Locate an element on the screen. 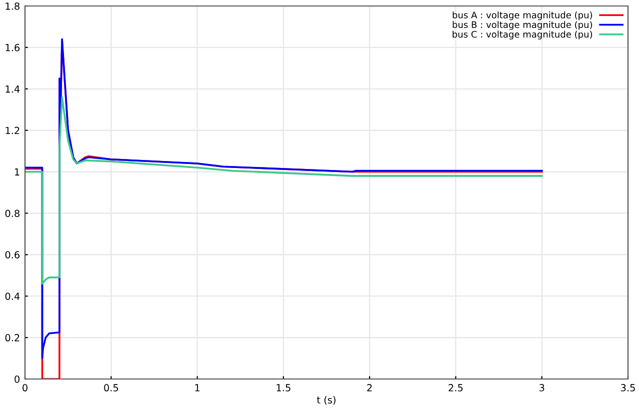  x-tick-label: 0 is located at coordinates (25, 388).